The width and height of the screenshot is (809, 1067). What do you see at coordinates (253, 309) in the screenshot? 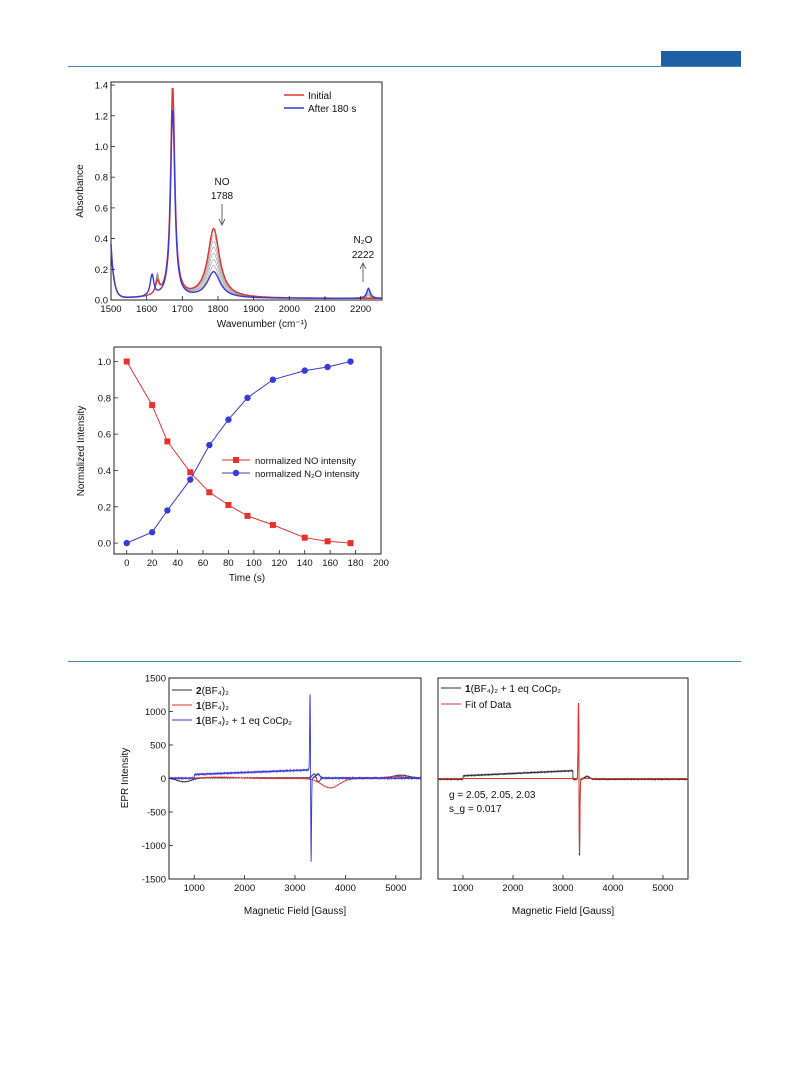
I see `ir-x-tick-label: 1900` at bounding box center [253, 309].